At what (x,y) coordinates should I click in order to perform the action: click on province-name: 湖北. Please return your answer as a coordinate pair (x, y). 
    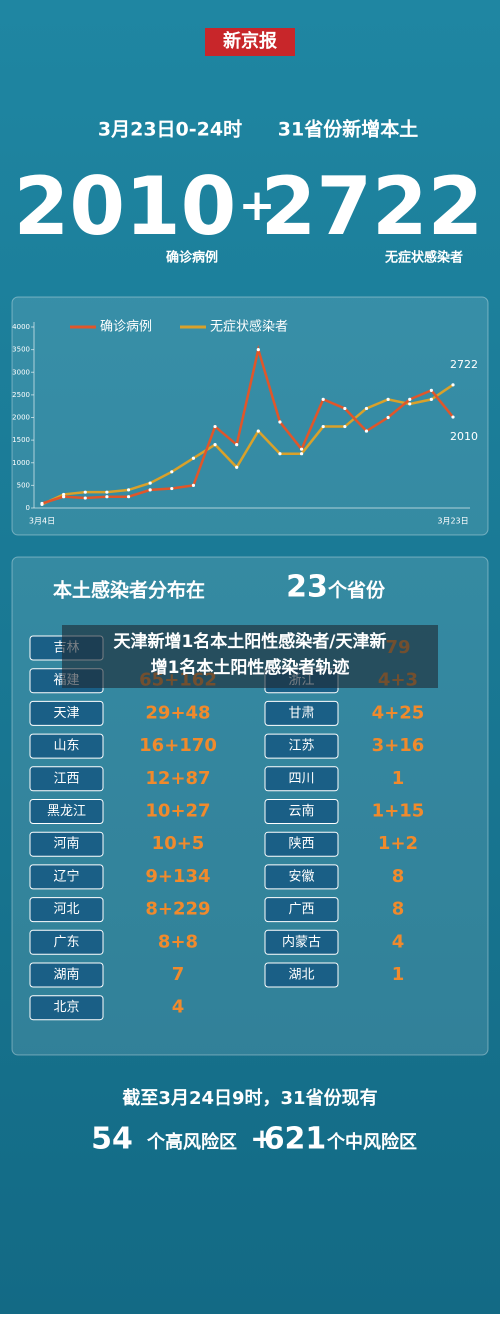
    Looking at the image, I should click on (301, 975).